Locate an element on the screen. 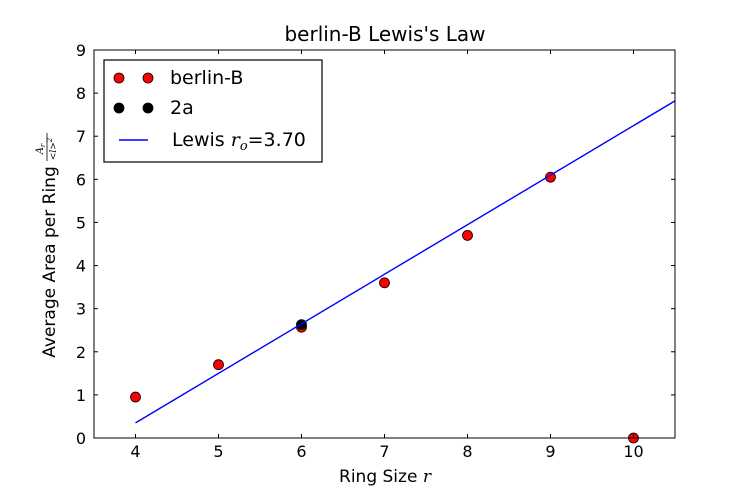 The height and width of the screenshot is (500, 750). legend-box is located at coordinates (213, 111).